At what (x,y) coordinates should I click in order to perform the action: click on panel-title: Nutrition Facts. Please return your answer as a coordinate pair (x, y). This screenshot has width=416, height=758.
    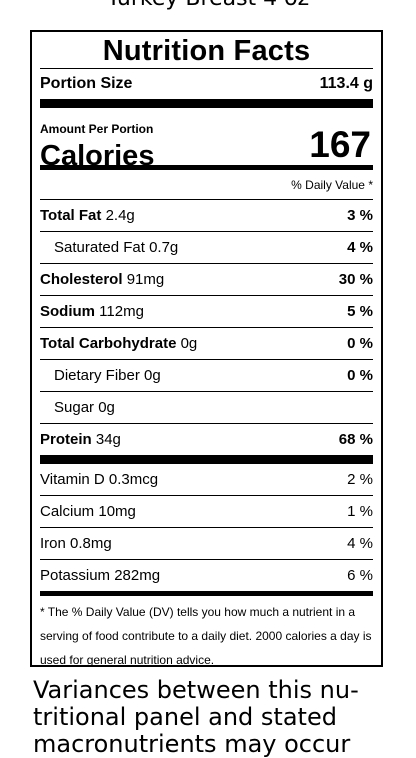
    Looking at the image, I should click on (206, 51).